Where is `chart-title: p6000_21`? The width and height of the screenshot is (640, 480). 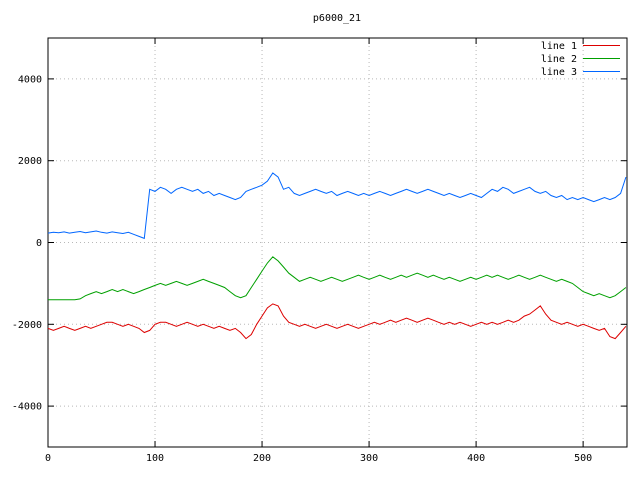
chart-title: p6000_21 is located at coordinates (337, 18).